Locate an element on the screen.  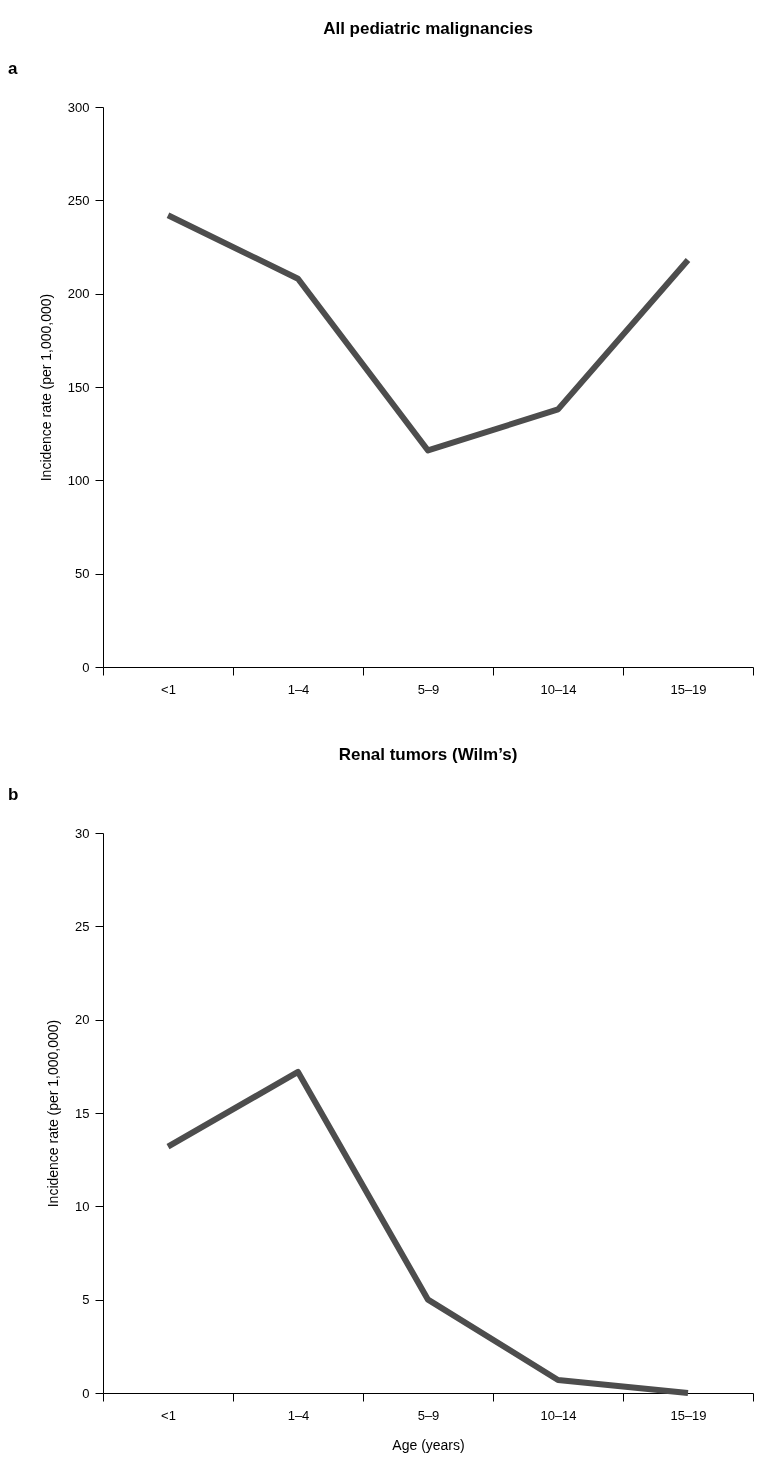
y-tick-label: 20 is located at coordinates (82, 1020).